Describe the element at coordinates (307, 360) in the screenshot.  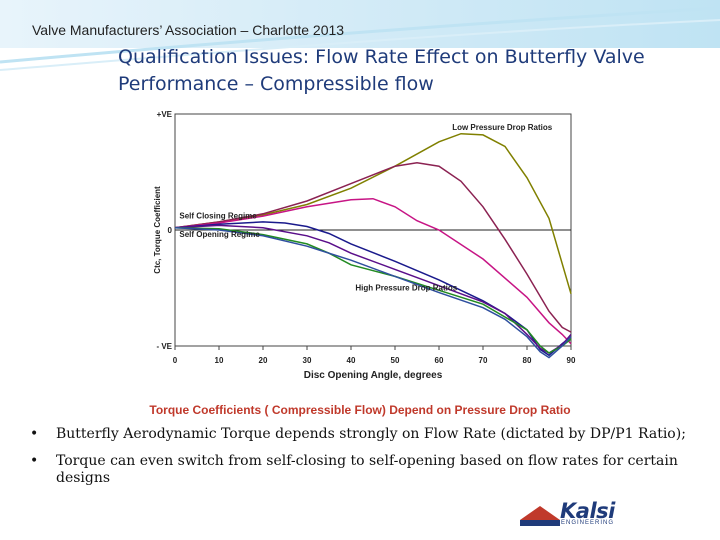
I see `x-tick-label: 30` at that location.